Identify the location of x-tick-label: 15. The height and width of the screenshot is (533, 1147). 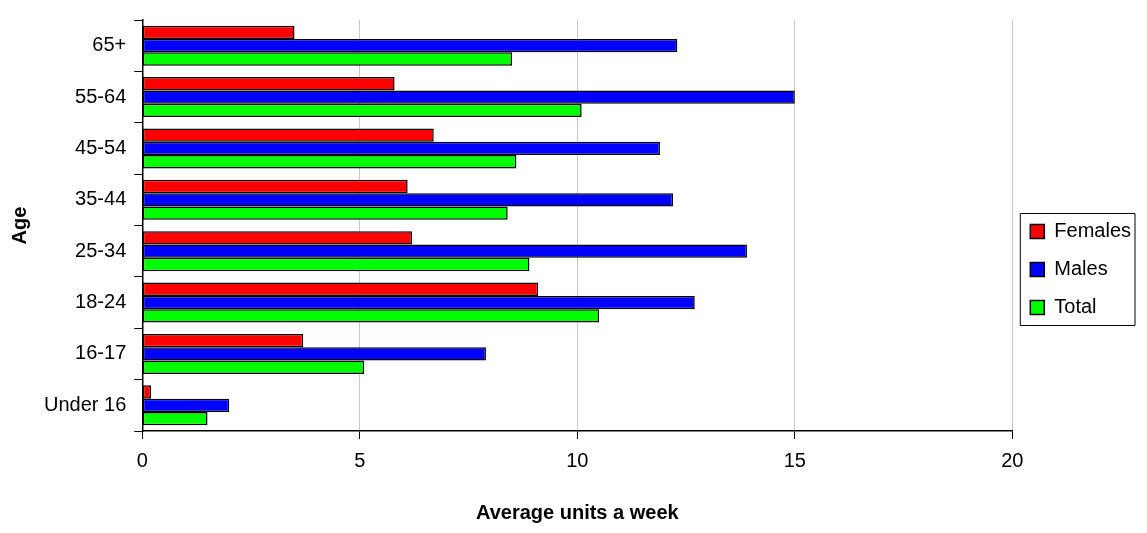
(794, 459).